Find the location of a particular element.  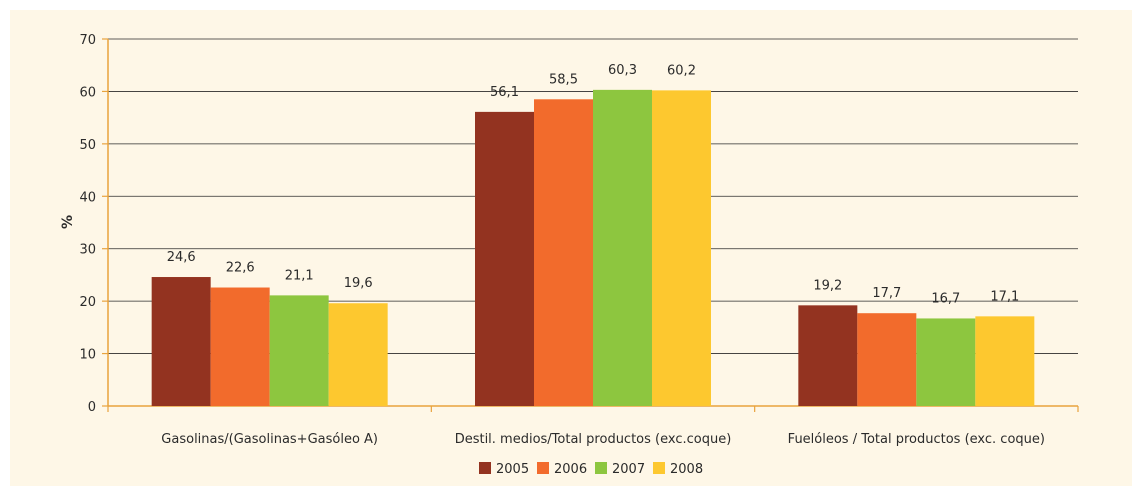

x-category-label: Gasolinas/(Gasolinas+Gasóleo A) is located at coordinates (269, 439).